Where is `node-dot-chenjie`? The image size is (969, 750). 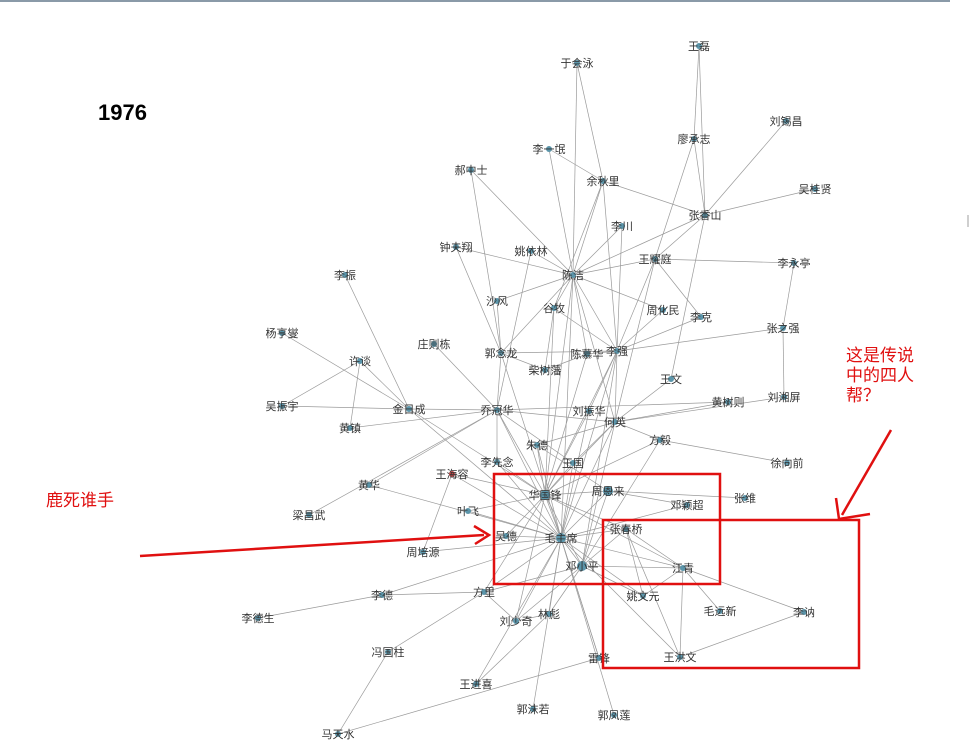 node-dot-chenjie is located at coordinates (573, 275).